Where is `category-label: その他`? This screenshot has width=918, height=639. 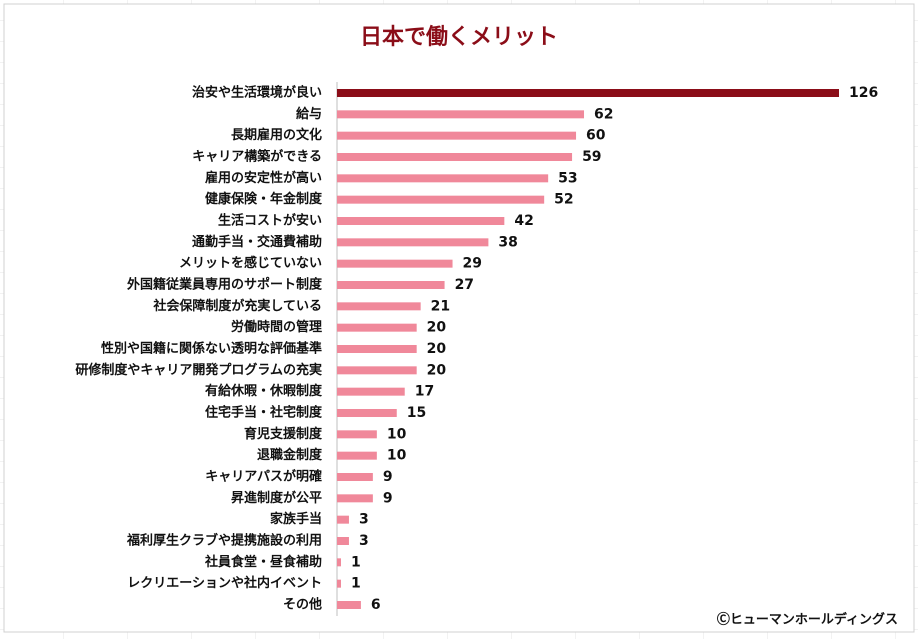
category-label: その他 is located at coordinates (302, 605).